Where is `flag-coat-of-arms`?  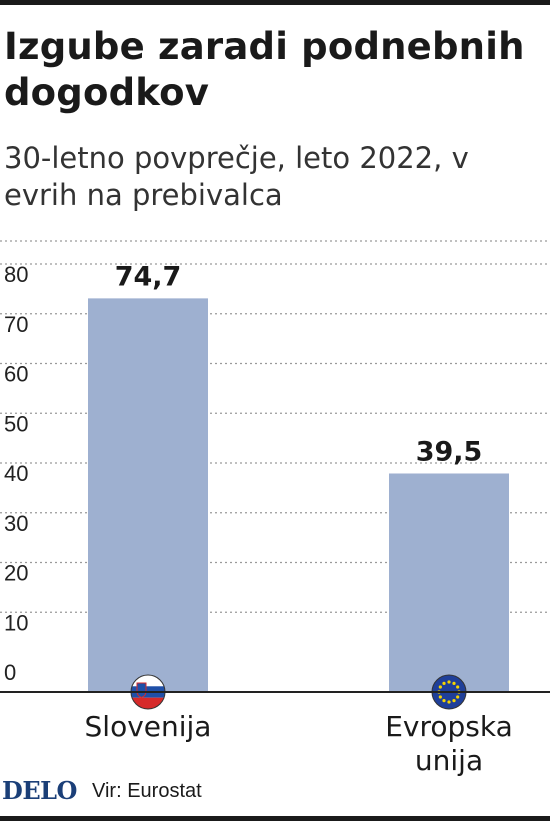 flag-coat-of-arms is located at coordinates (141, 690).